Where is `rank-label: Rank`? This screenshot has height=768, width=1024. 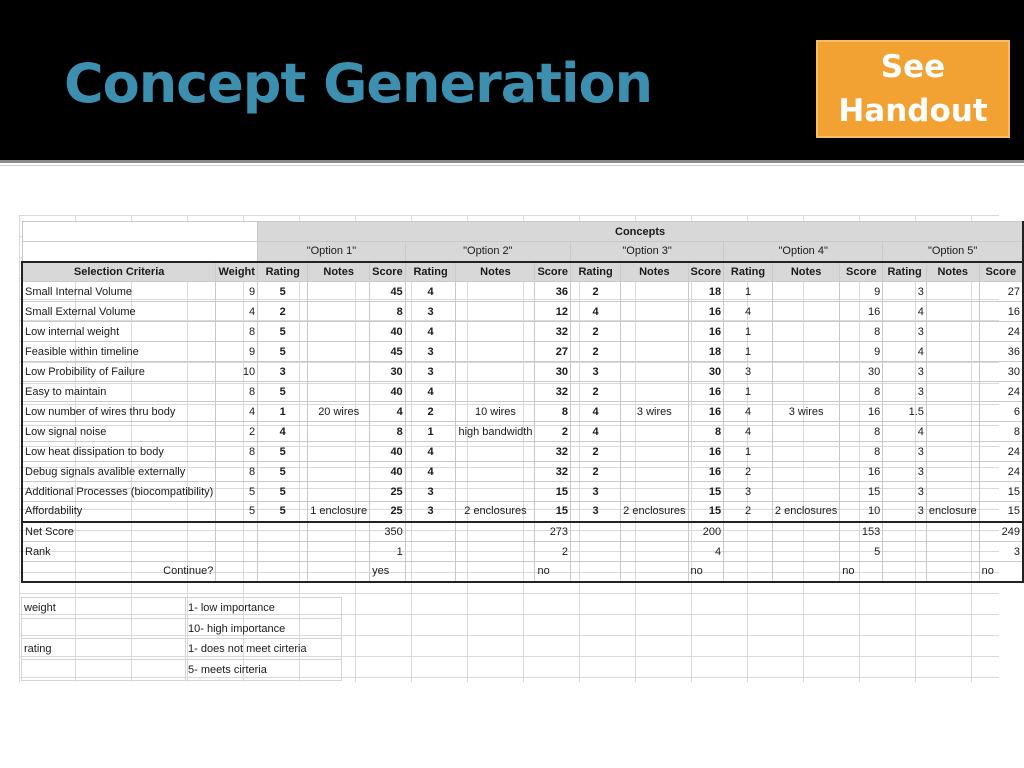 rank-label: Rank is located at coordinates (119, 551).